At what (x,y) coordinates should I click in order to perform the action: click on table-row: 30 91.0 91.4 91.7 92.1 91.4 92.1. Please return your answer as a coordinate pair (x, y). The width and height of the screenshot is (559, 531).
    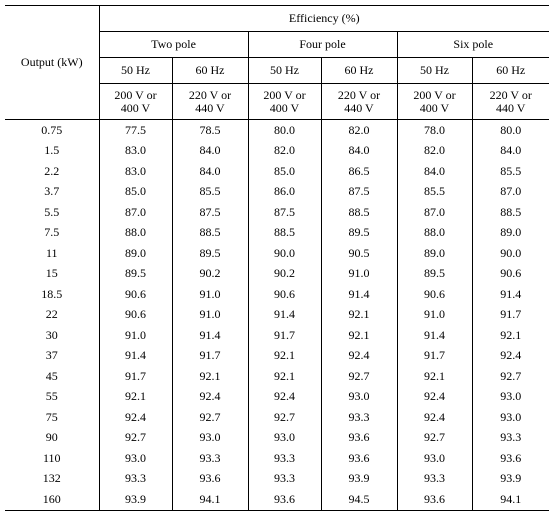
    Looking at the image, I should click on (277, 335).